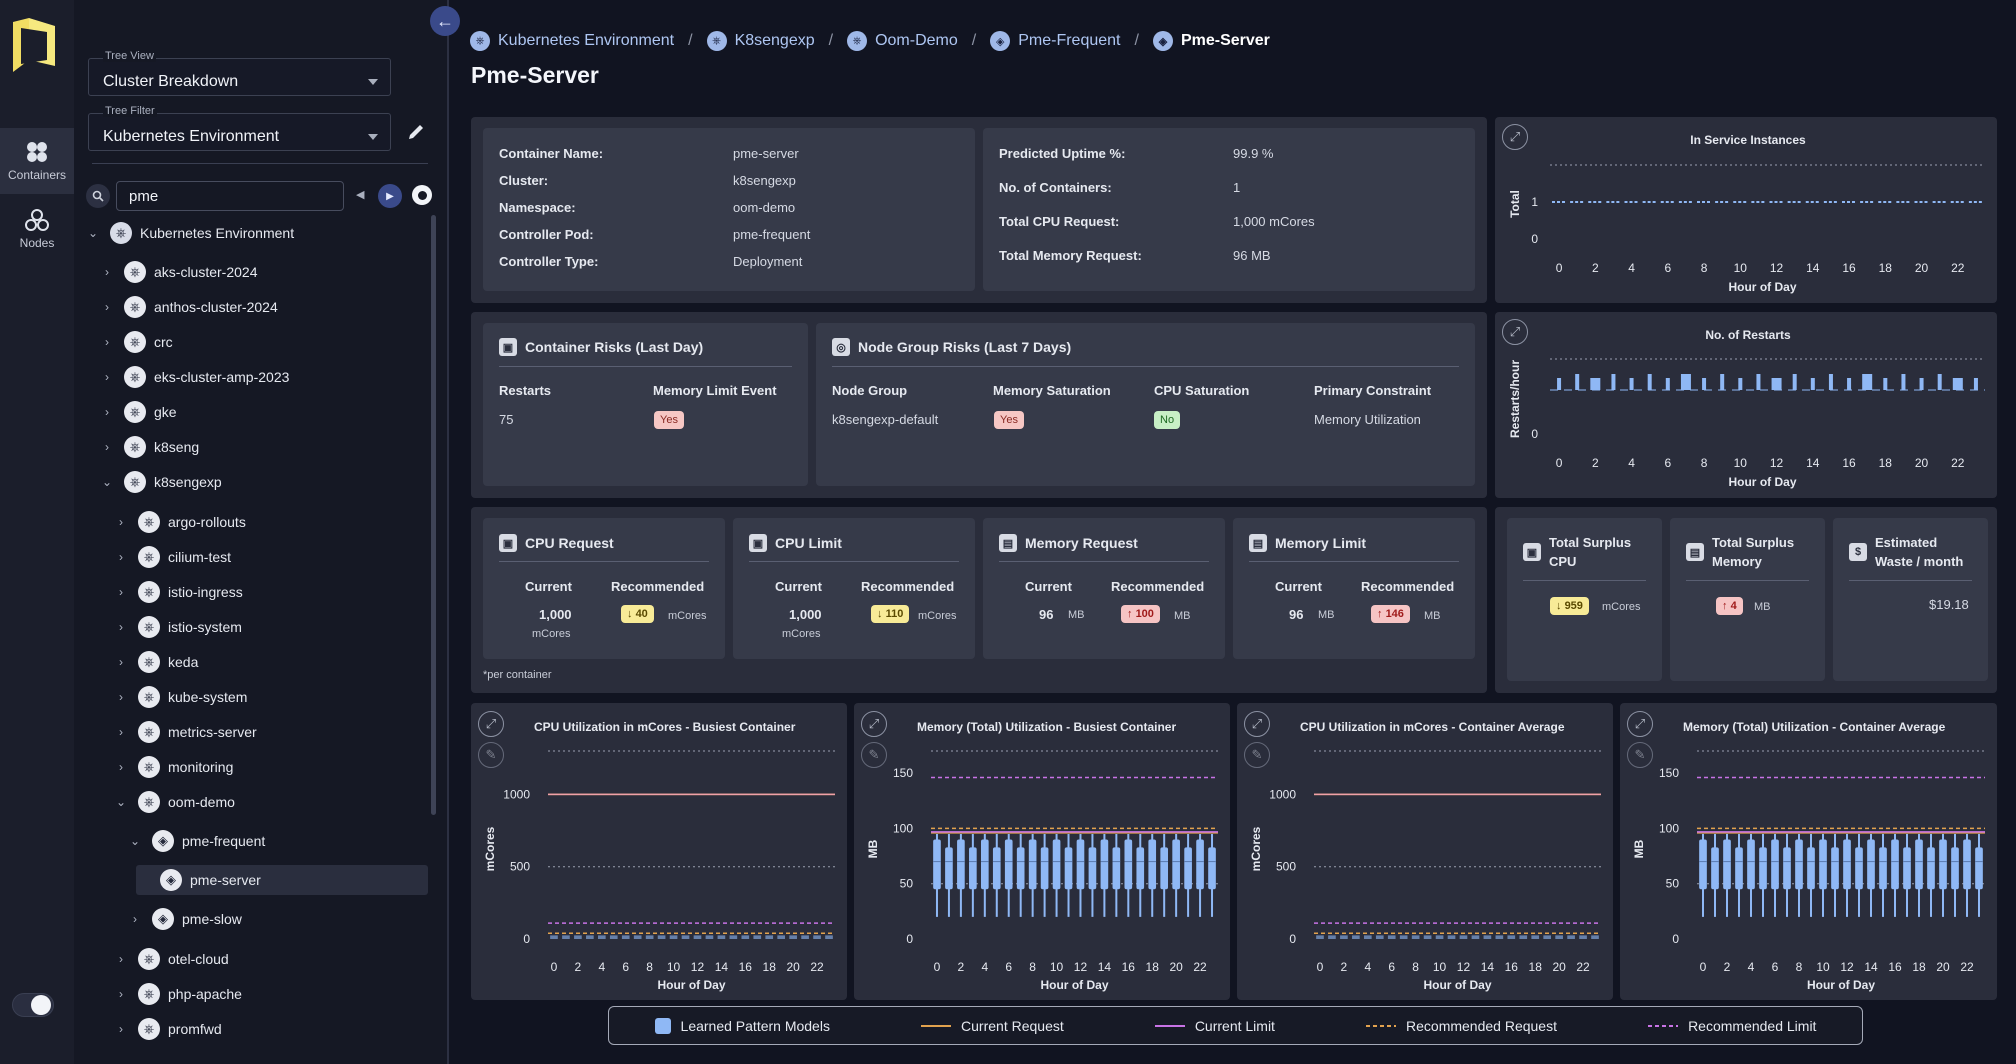 The height and width of the screenshot is (1064, 2016). What do you see at coordinates (572, 41) in the screenshot?
I see `breadcrumb-item: ⎈ Kubernetes Environment` at bounding box center [572, 41].